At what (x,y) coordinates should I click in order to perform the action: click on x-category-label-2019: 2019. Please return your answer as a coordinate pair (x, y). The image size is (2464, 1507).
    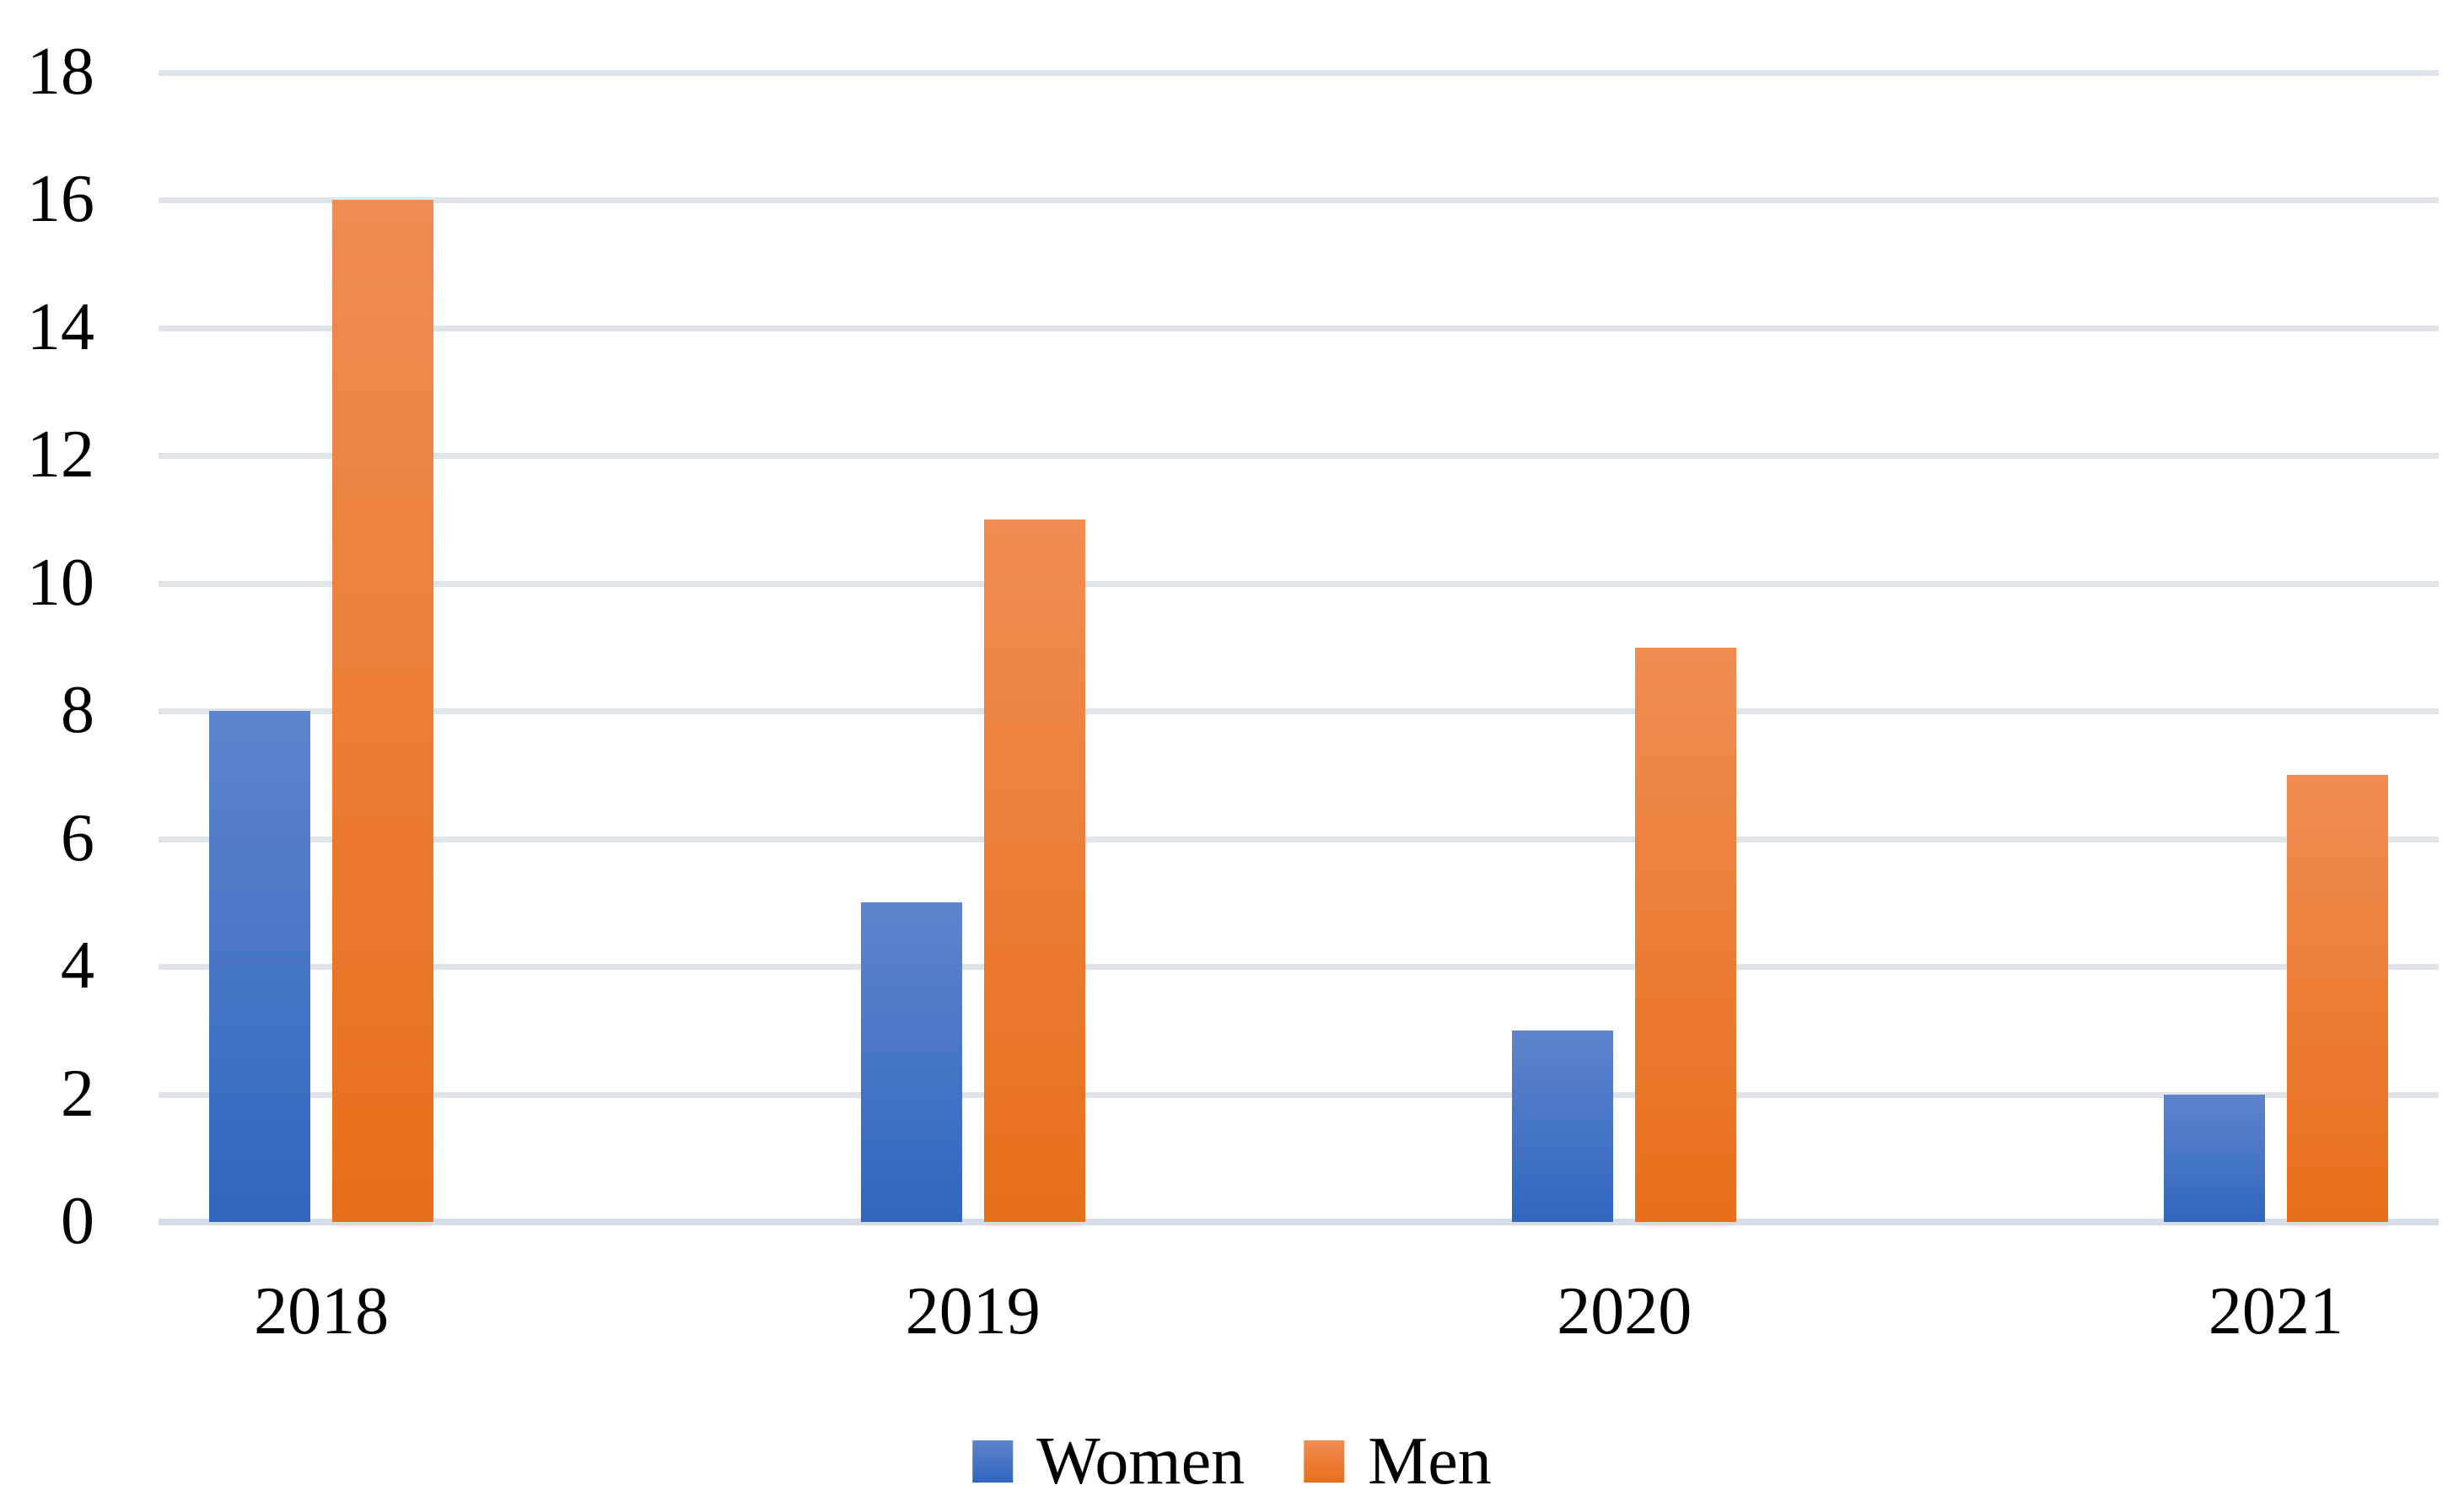
    Looking at the image, I should click on (973, 1311).